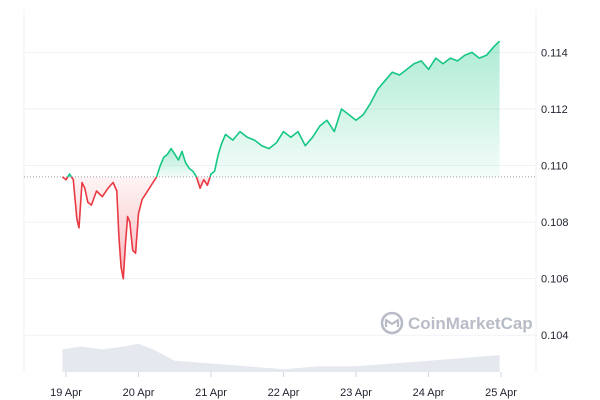 This screenshot has height=400, width=600. What do you see at coordinates (284, 393) in the screenshot?
I see `x-tick-label: 22 Apr` at bounding box center [284, 393].